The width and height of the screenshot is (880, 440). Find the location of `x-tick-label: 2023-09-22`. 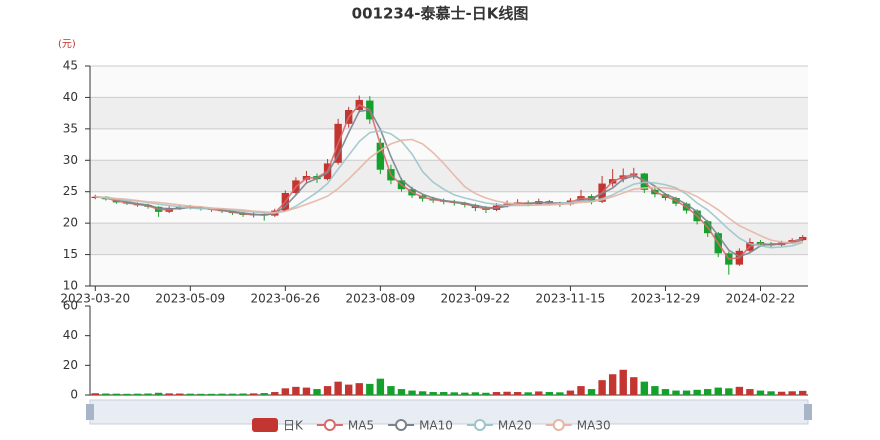

x-tick-label: 2023-09-22 is located at coordinates (476, 299).